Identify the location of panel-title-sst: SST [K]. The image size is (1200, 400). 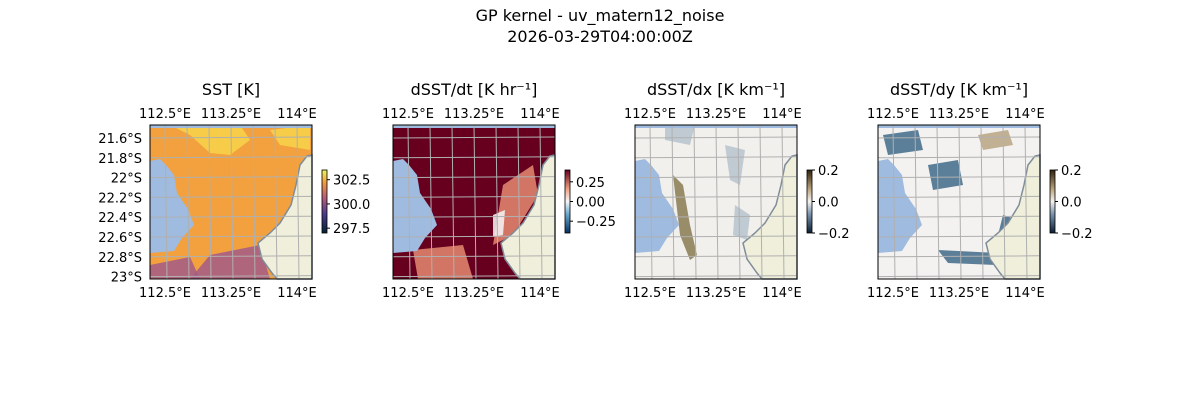
(231, 89).